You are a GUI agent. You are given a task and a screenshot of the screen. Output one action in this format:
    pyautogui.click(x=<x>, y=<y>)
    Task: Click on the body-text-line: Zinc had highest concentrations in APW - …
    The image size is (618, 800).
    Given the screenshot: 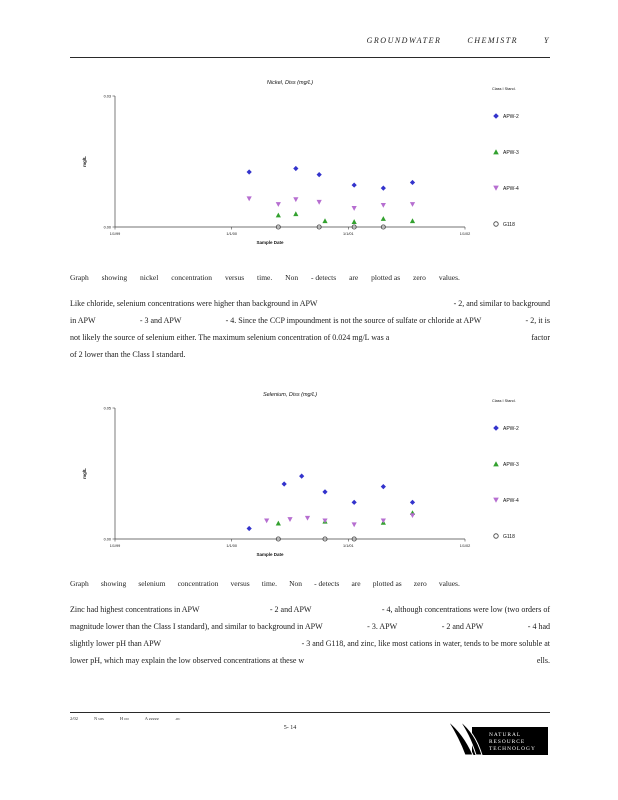 What is the action you would take?
    pyautogui.click(x=310, y=613)
    